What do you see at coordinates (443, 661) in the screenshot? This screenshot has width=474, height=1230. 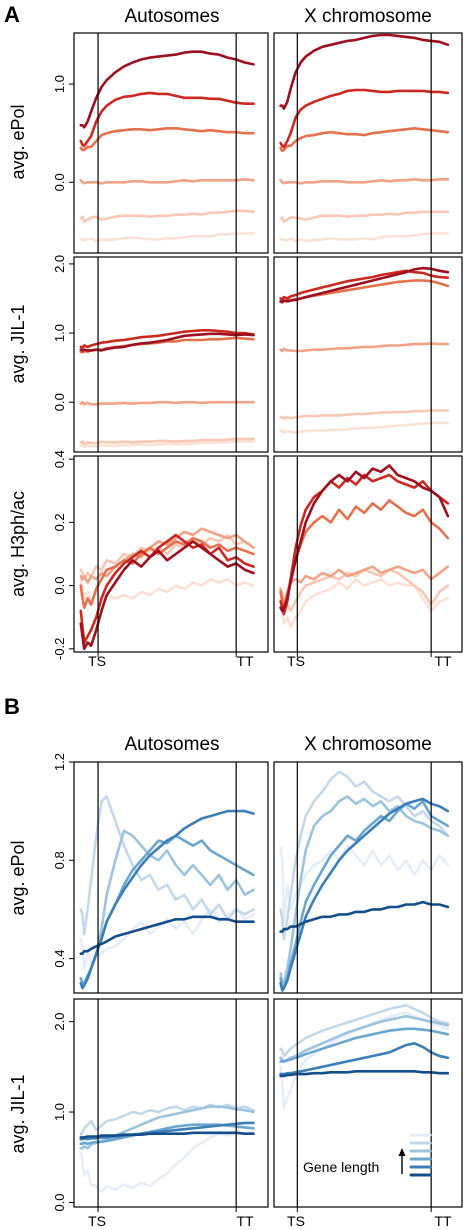 I see `bottom-label-tt-a-right: TT` at bounding box center [443, 661].